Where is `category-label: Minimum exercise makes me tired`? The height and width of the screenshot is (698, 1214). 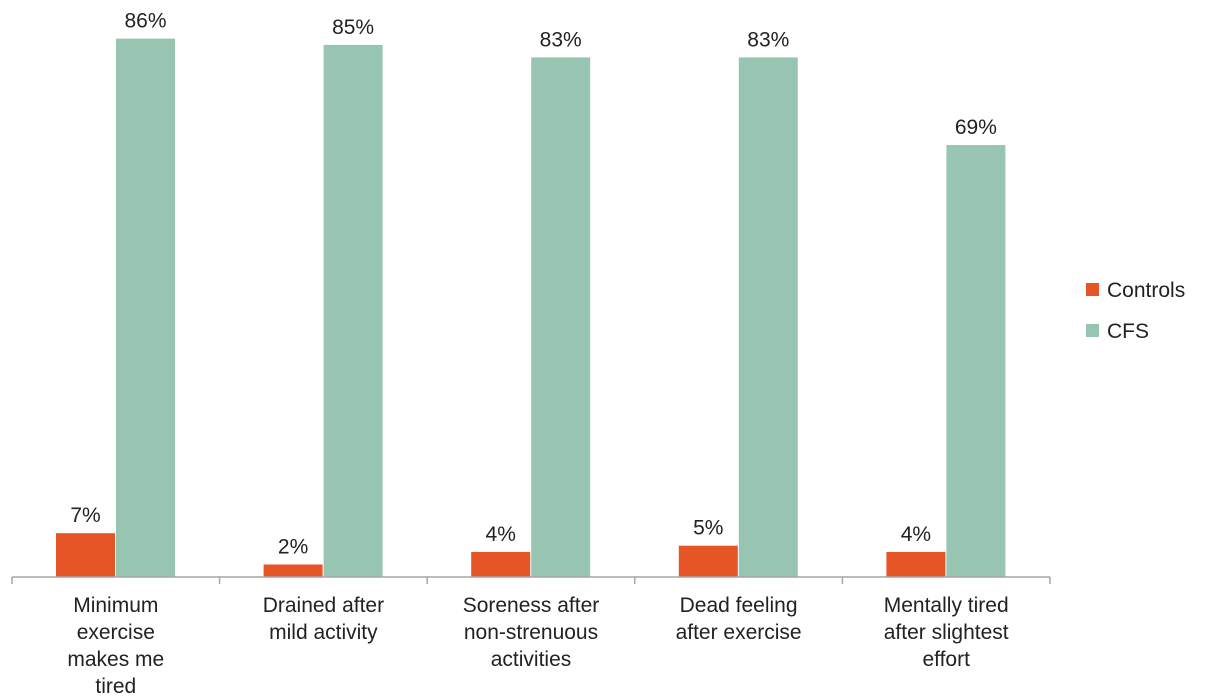 category-label: Minimum exercise makes me tired is located at coordinates (115, 646).